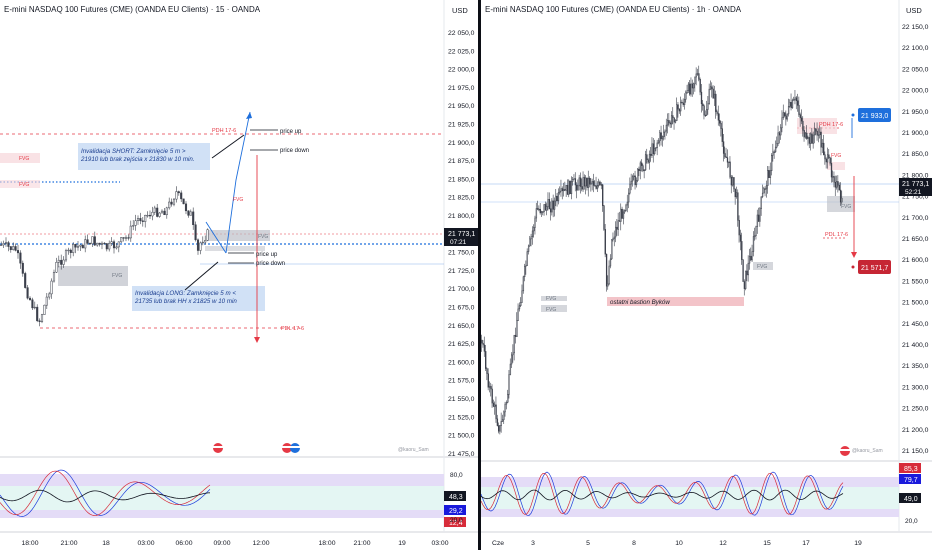 The height and width of the screenshot is (550, 932). Describe the element at coordinates (137, 159) in the screenshot. I see `invalidation-short-note: 21910 lub brak zejścia x 21830 w 10 min.` at that location.